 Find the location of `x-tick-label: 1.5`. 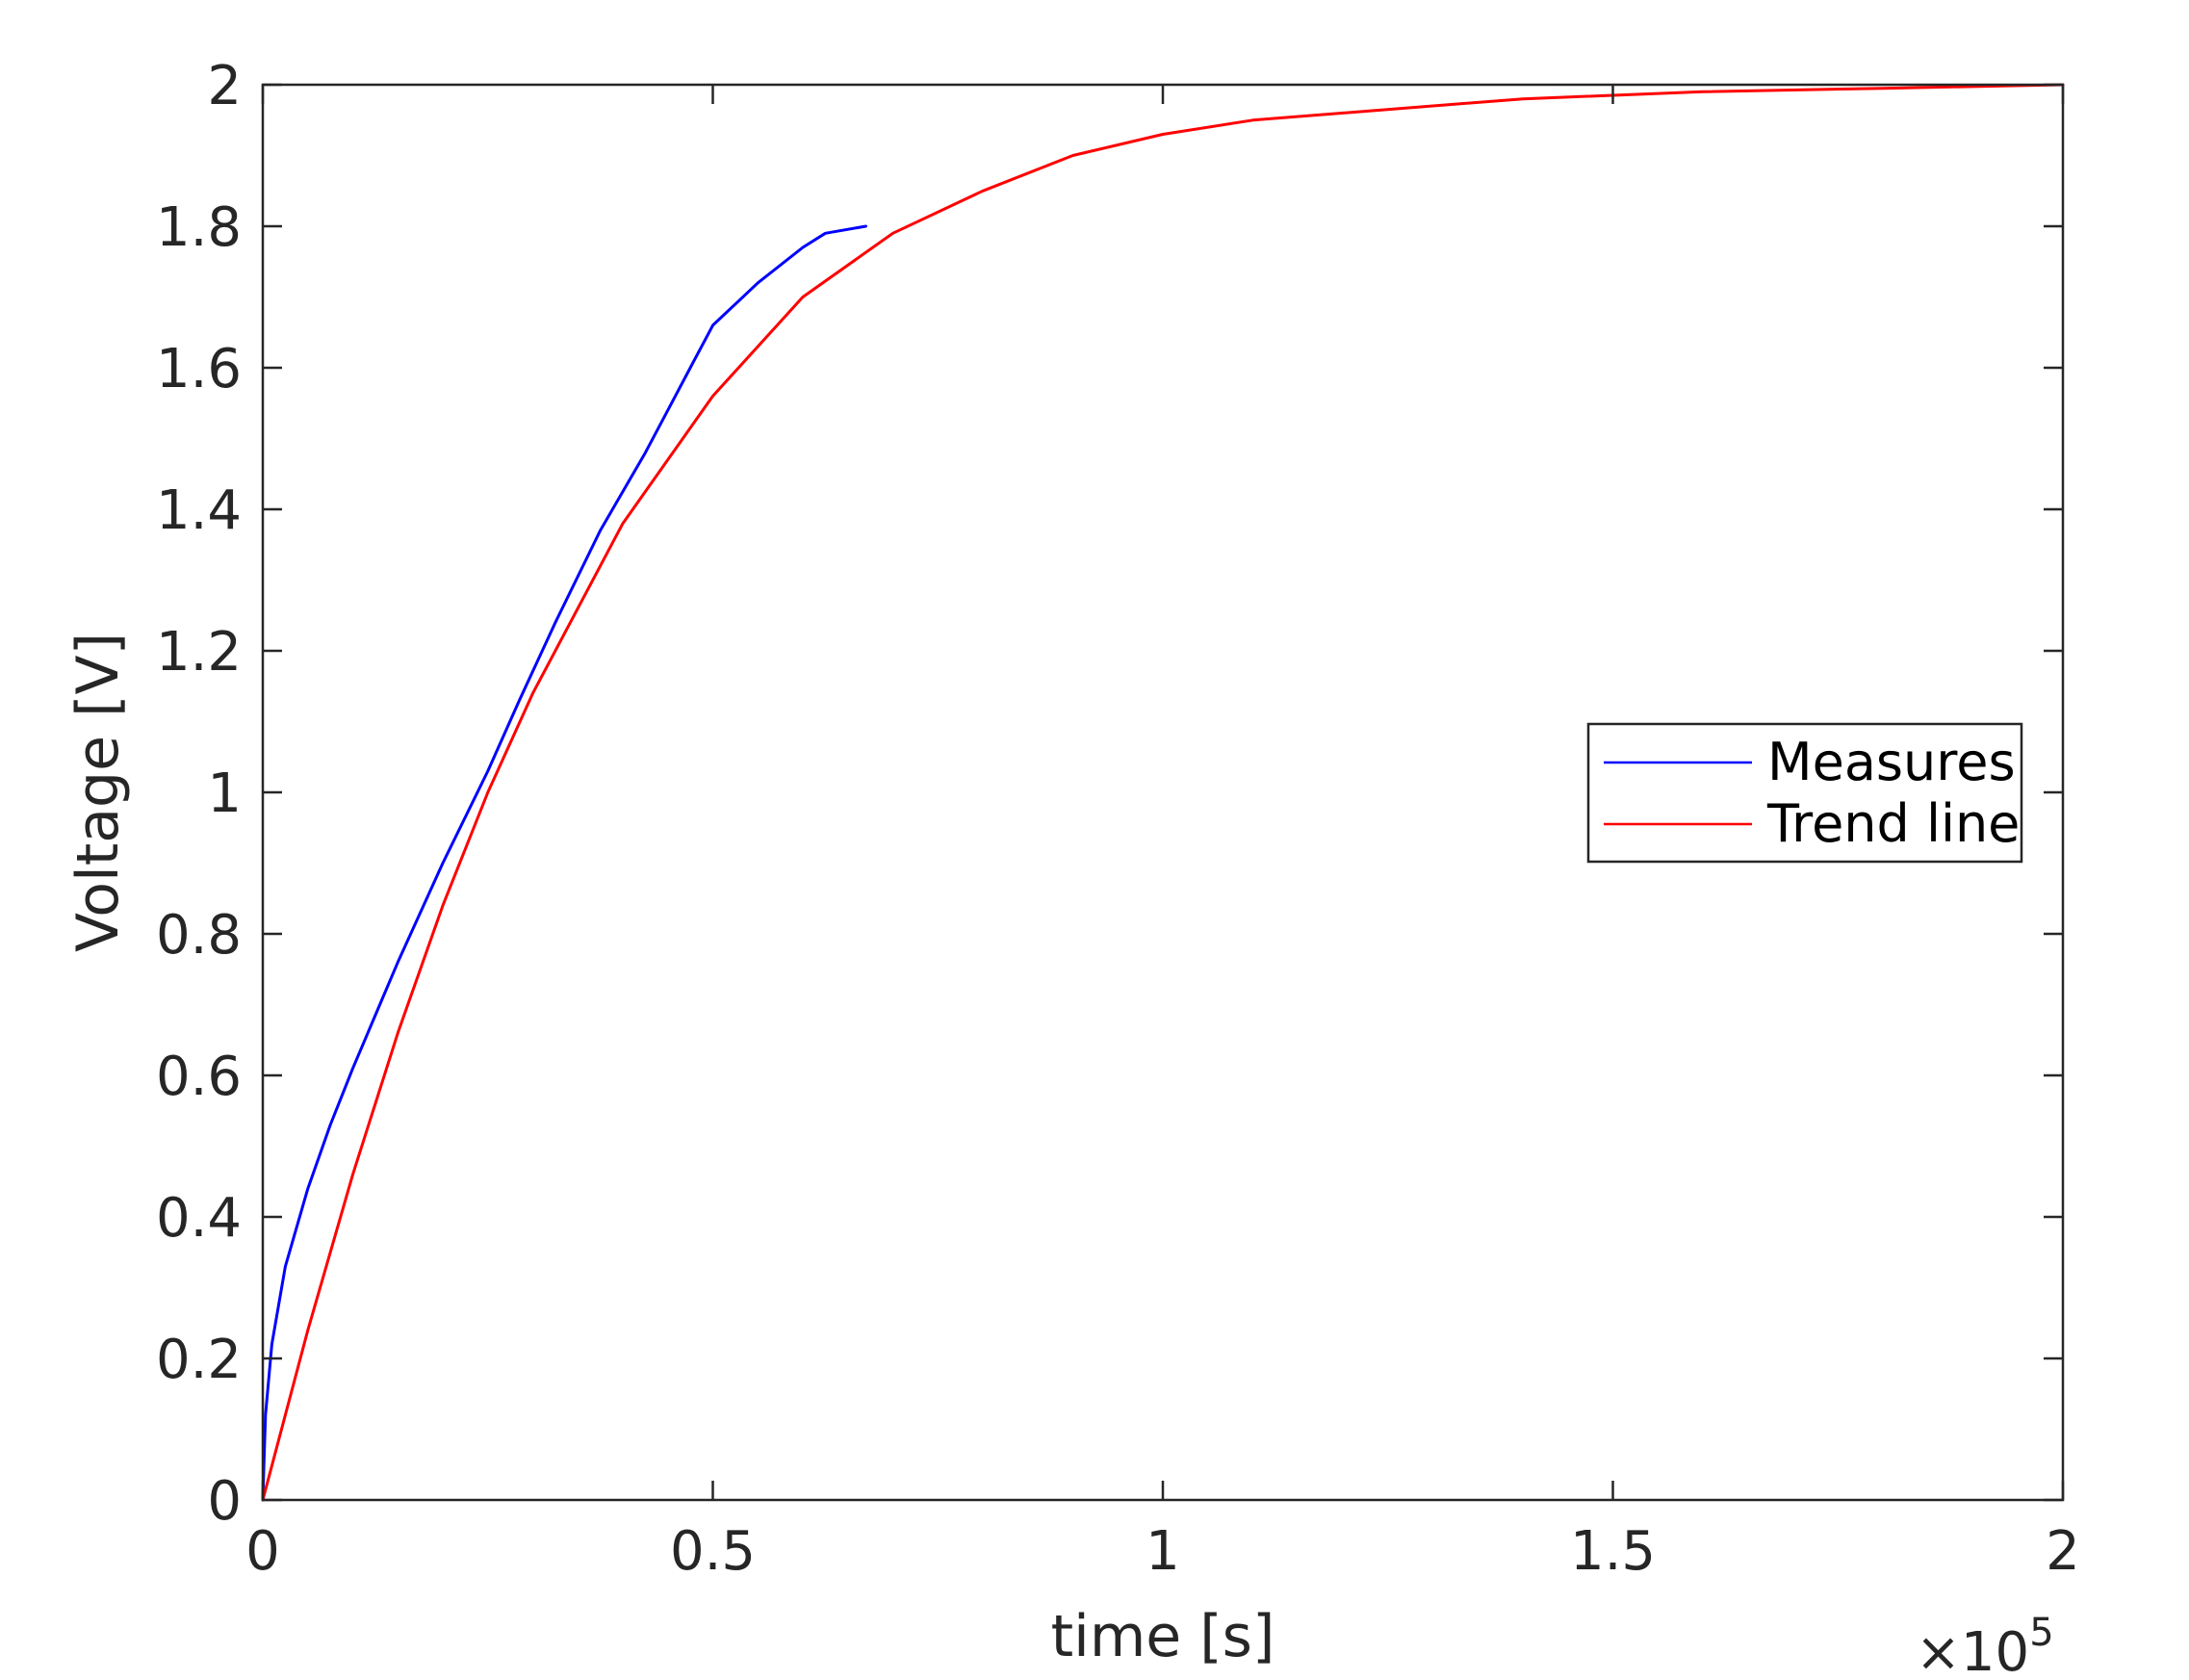

x-tick-label: 1.5 is located at coordinates (1613, 1551).